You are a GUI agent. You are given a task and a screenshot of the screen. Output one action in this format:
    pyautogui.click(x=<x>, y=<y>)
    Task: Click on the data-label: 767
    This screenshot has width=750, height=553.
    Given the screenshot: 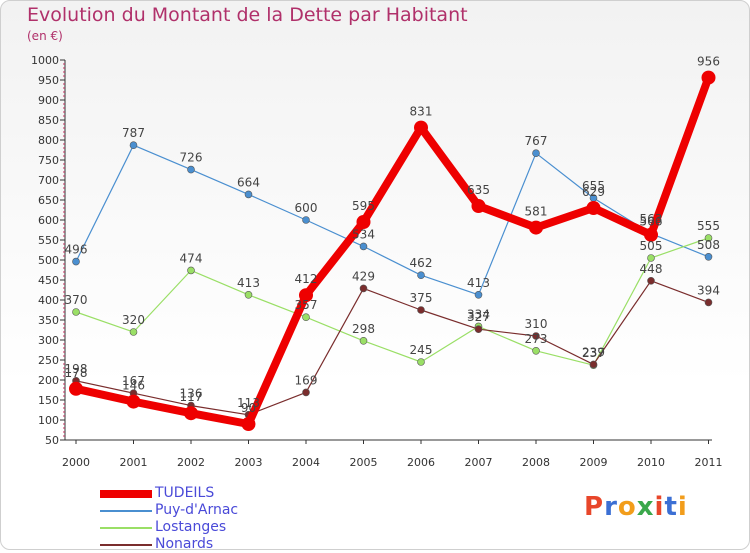 What is the action you would take?
    pyautogui.click(x=536, y=141)
    